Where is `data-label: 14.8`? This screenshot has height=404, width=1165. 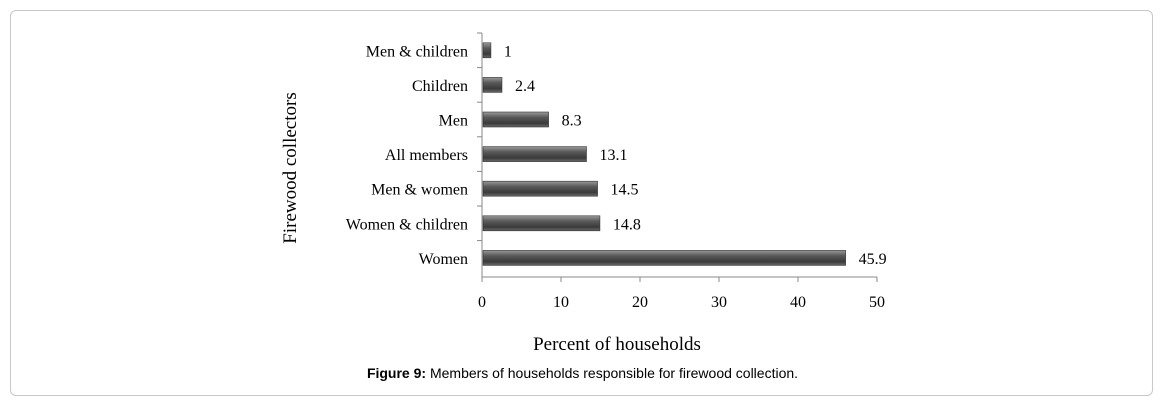 data-label: 14.8 is located at coordinates (627, 224).